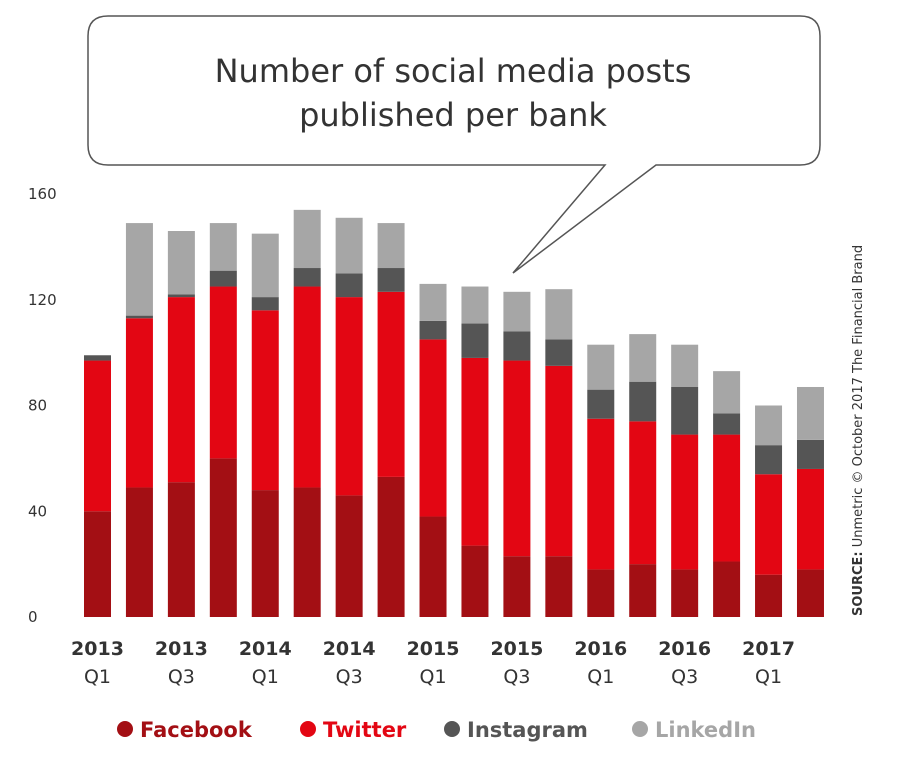 The image size is (916, 776). I want to click on legend-item-linkedin: LinkedIn, so click(694, 730).